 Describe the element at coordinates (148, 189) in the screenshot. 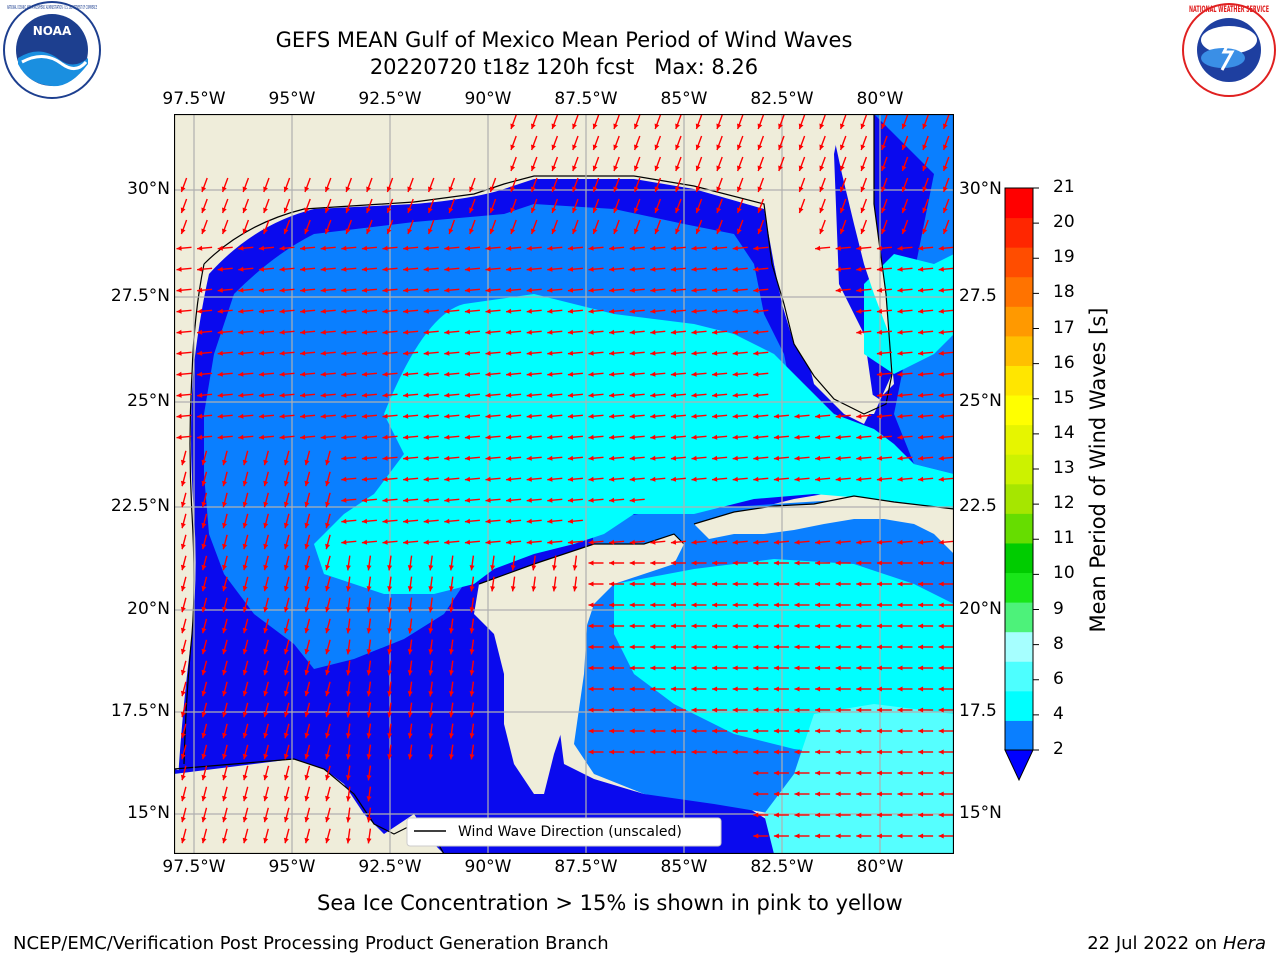

I see `lat-tick-left: 30°N` at that location.